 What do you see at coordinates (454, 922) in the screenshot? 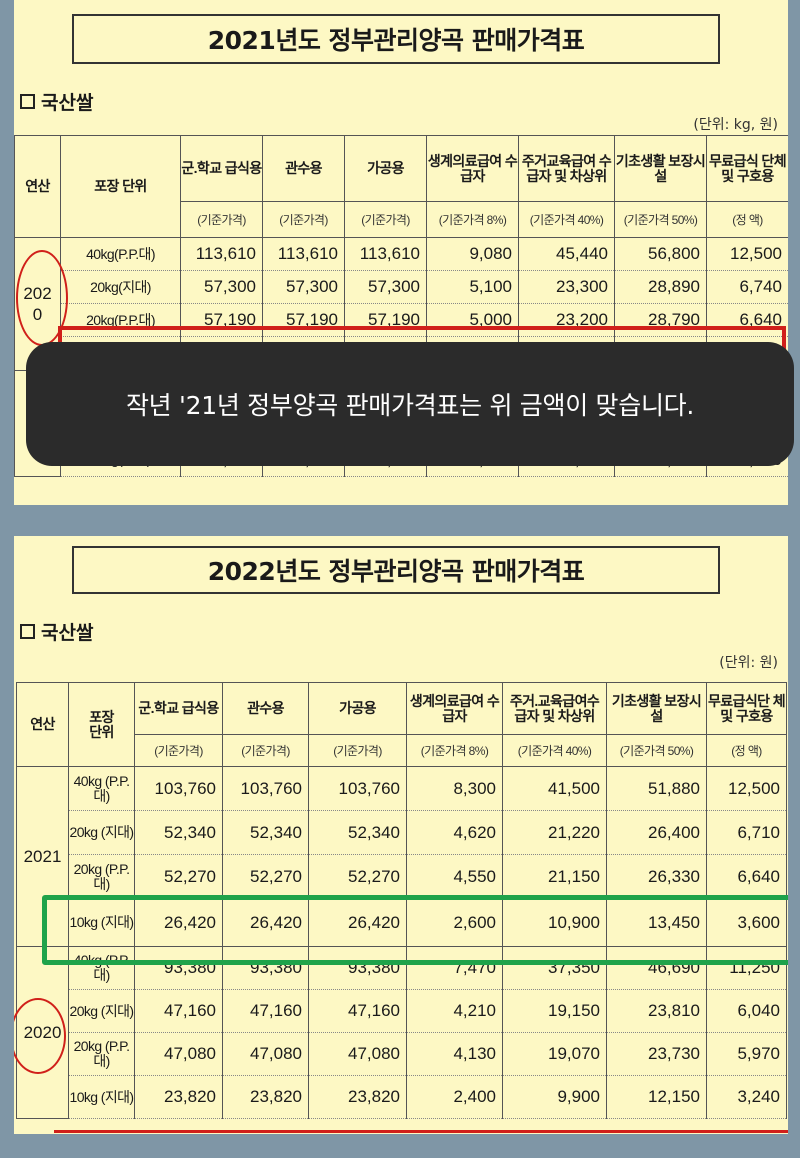
I see `price-cell: 2,600` at bounding box center [454, 922].